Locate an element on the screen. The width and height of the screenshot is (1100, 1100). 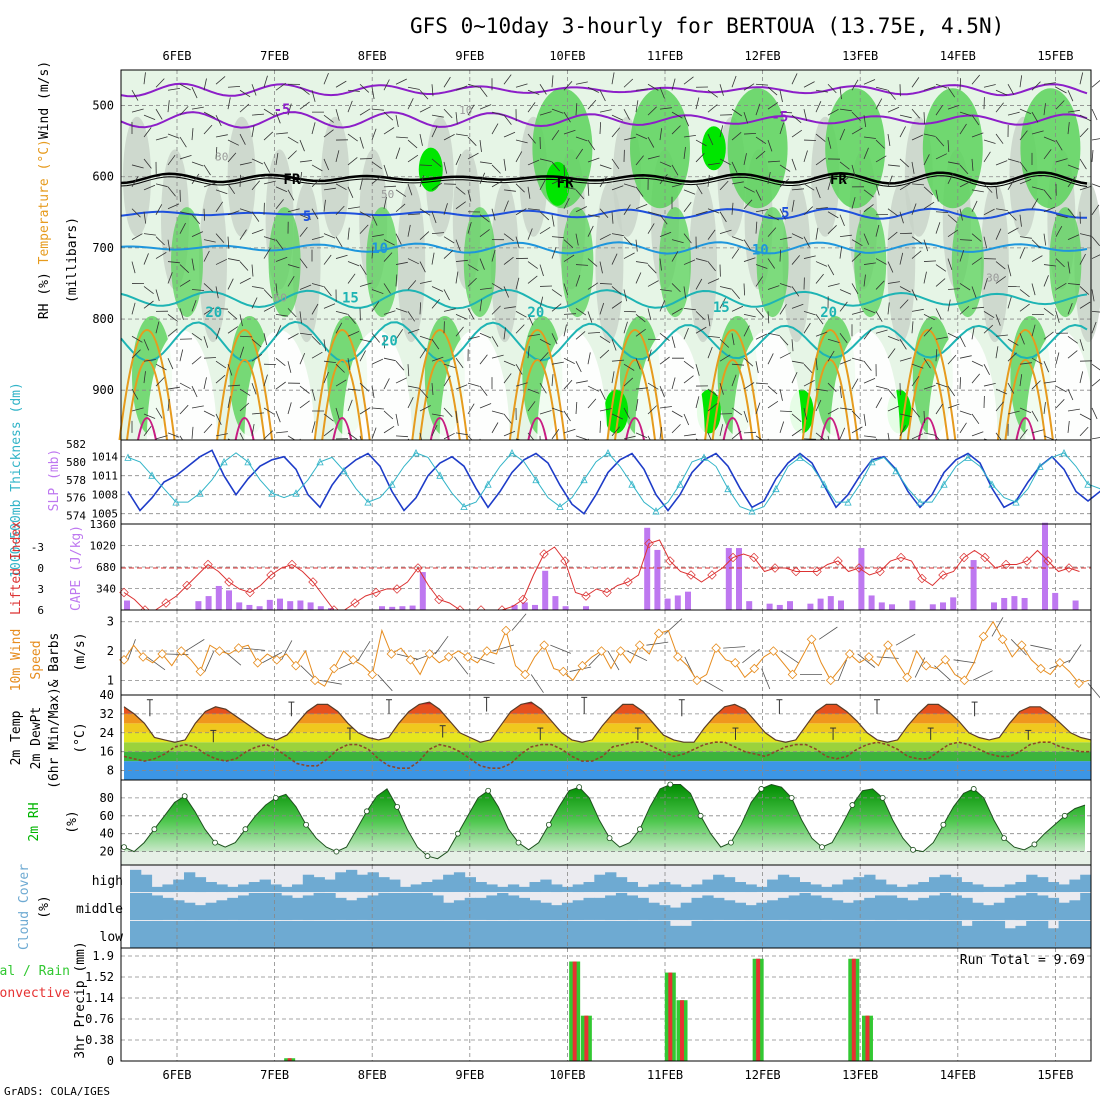
bottom-date-label: 12FEB is located at coordinates (763, 1075).